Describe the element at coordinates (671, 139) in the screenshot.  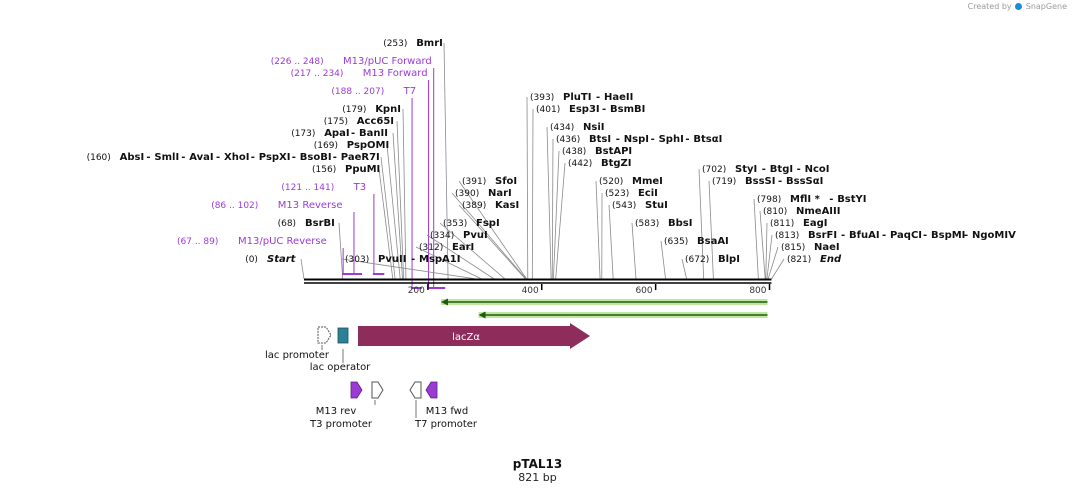
I see `site-name-btsi: SphI` at that location.